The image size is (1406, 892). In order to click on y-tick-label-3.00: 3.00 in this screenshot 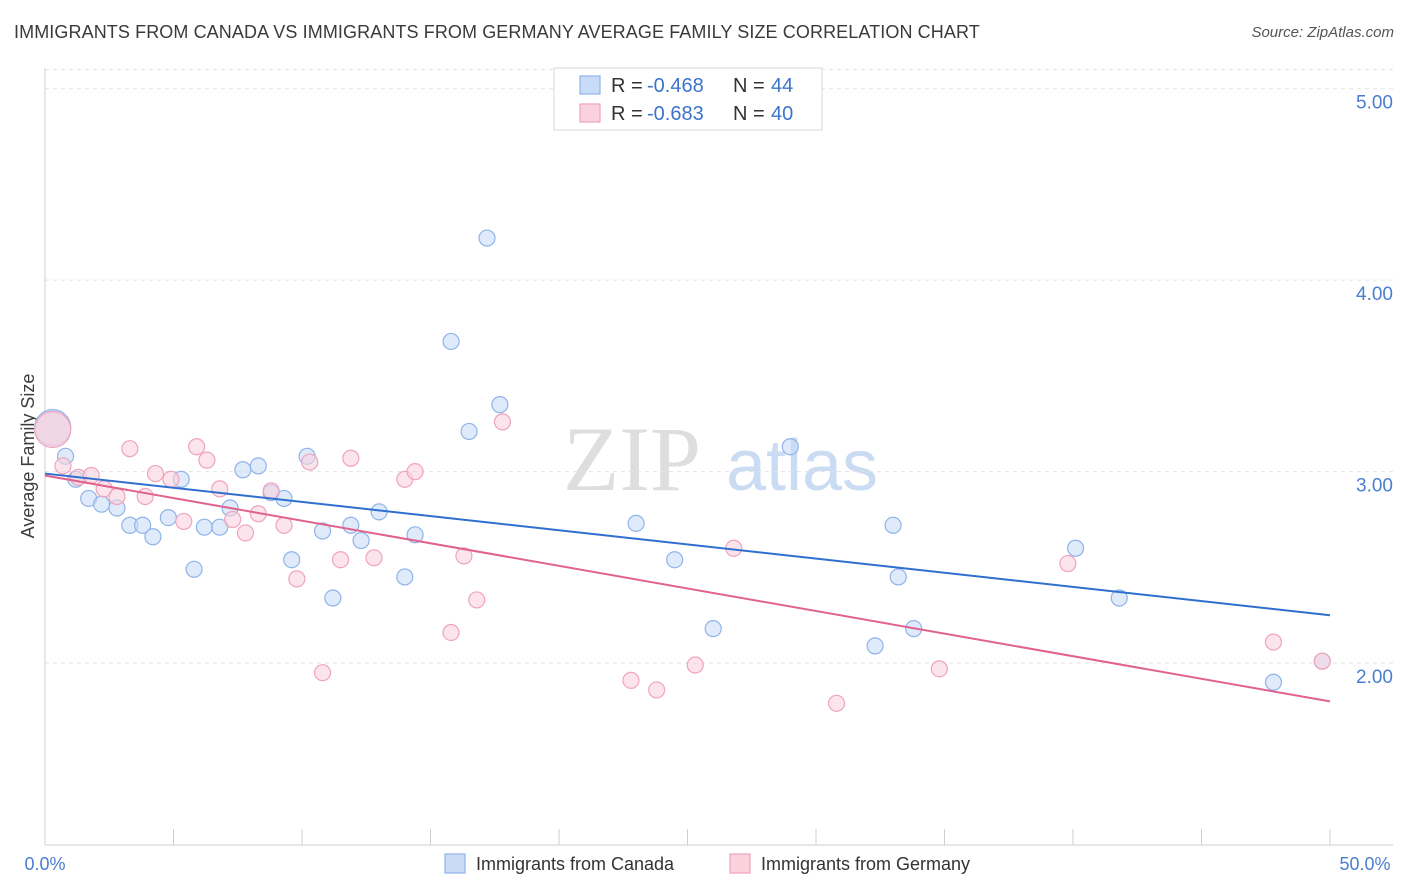, I will do `click(1374, 486)`.